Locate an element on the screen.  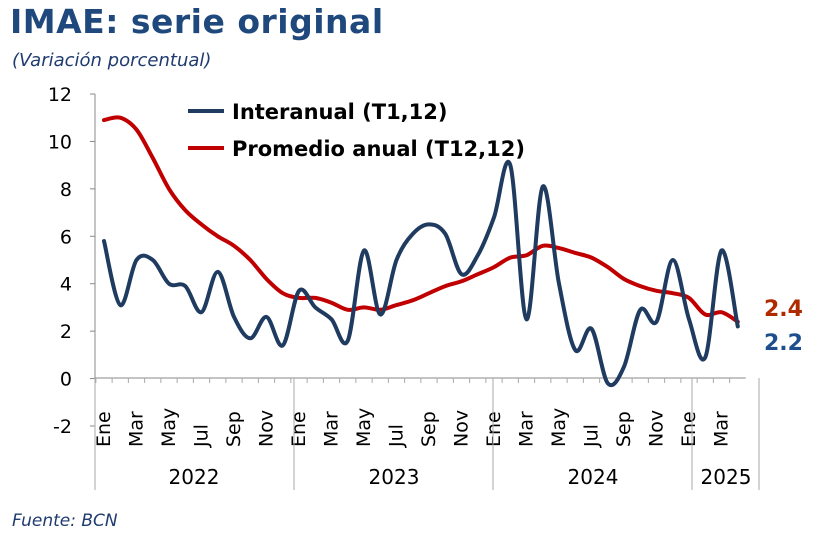
y-tick-label: 4 is located at coordinates (66, 285).